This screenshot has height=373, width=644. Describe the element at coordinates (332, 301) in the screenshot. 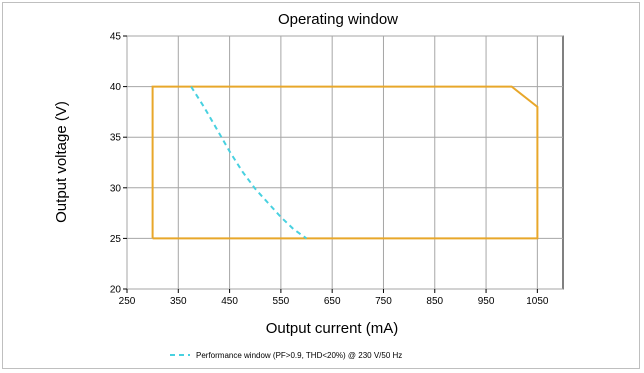

I see `x-tick-label-650: 650` at that location.